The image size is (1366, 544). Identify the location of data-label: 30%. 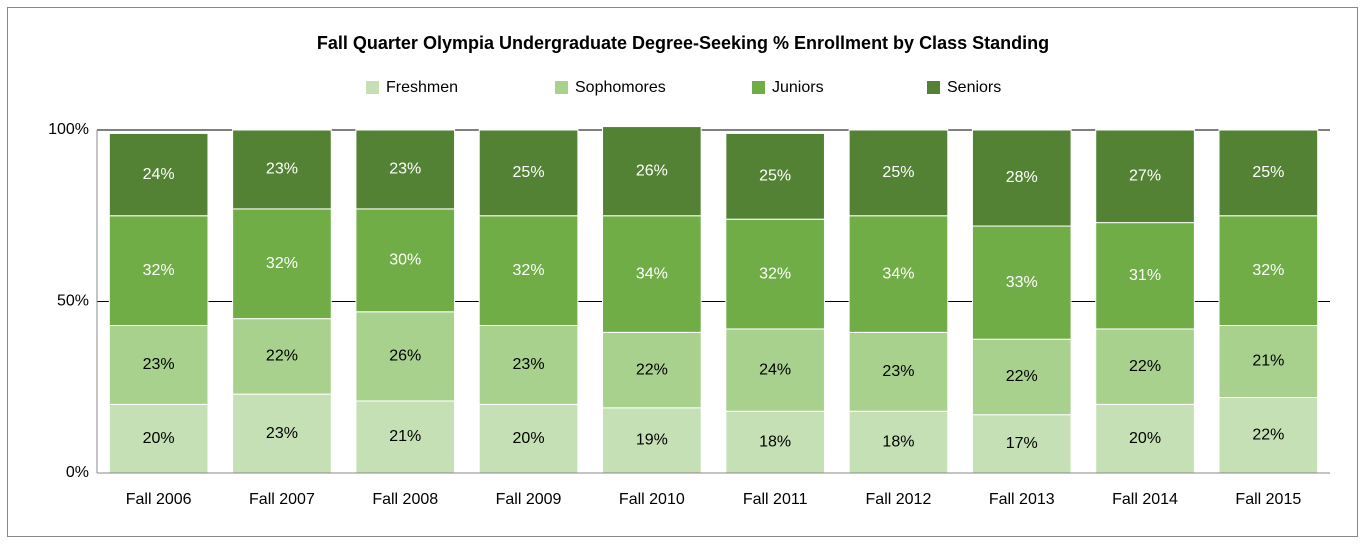
(405, 260).